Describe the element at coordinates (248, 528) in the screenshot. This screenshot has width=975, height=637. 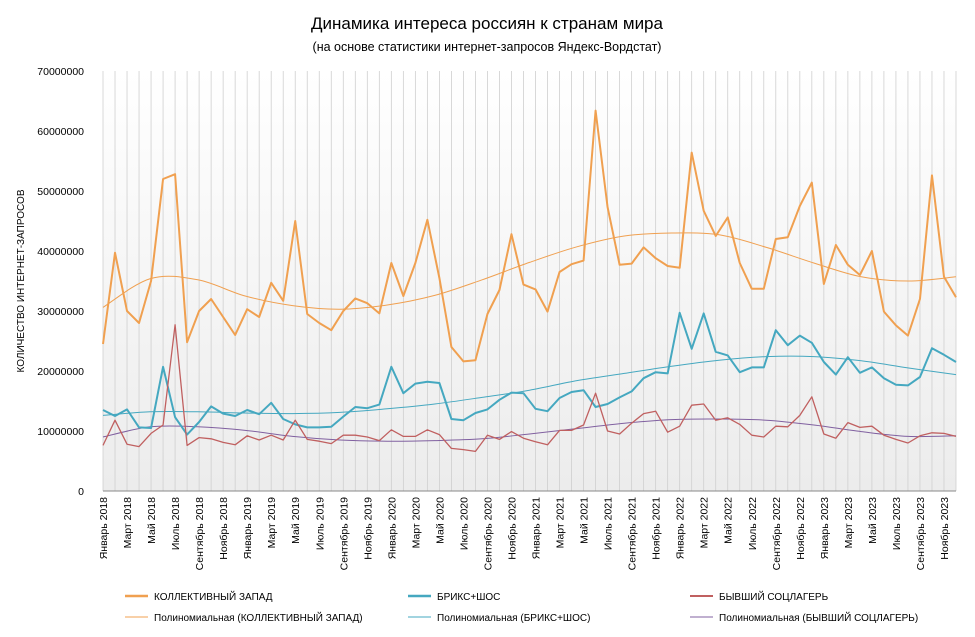
I see `x-tick-label: Январь 2019` at that location.